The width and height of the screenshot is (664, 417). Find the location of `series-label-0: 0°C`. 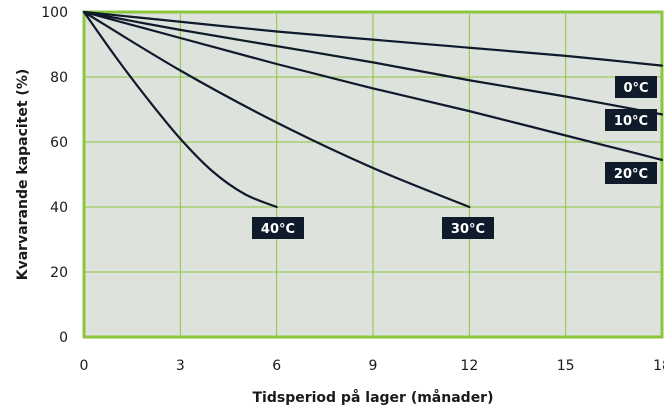

series-label-0: 0°C is located at coordinates (636, 87).